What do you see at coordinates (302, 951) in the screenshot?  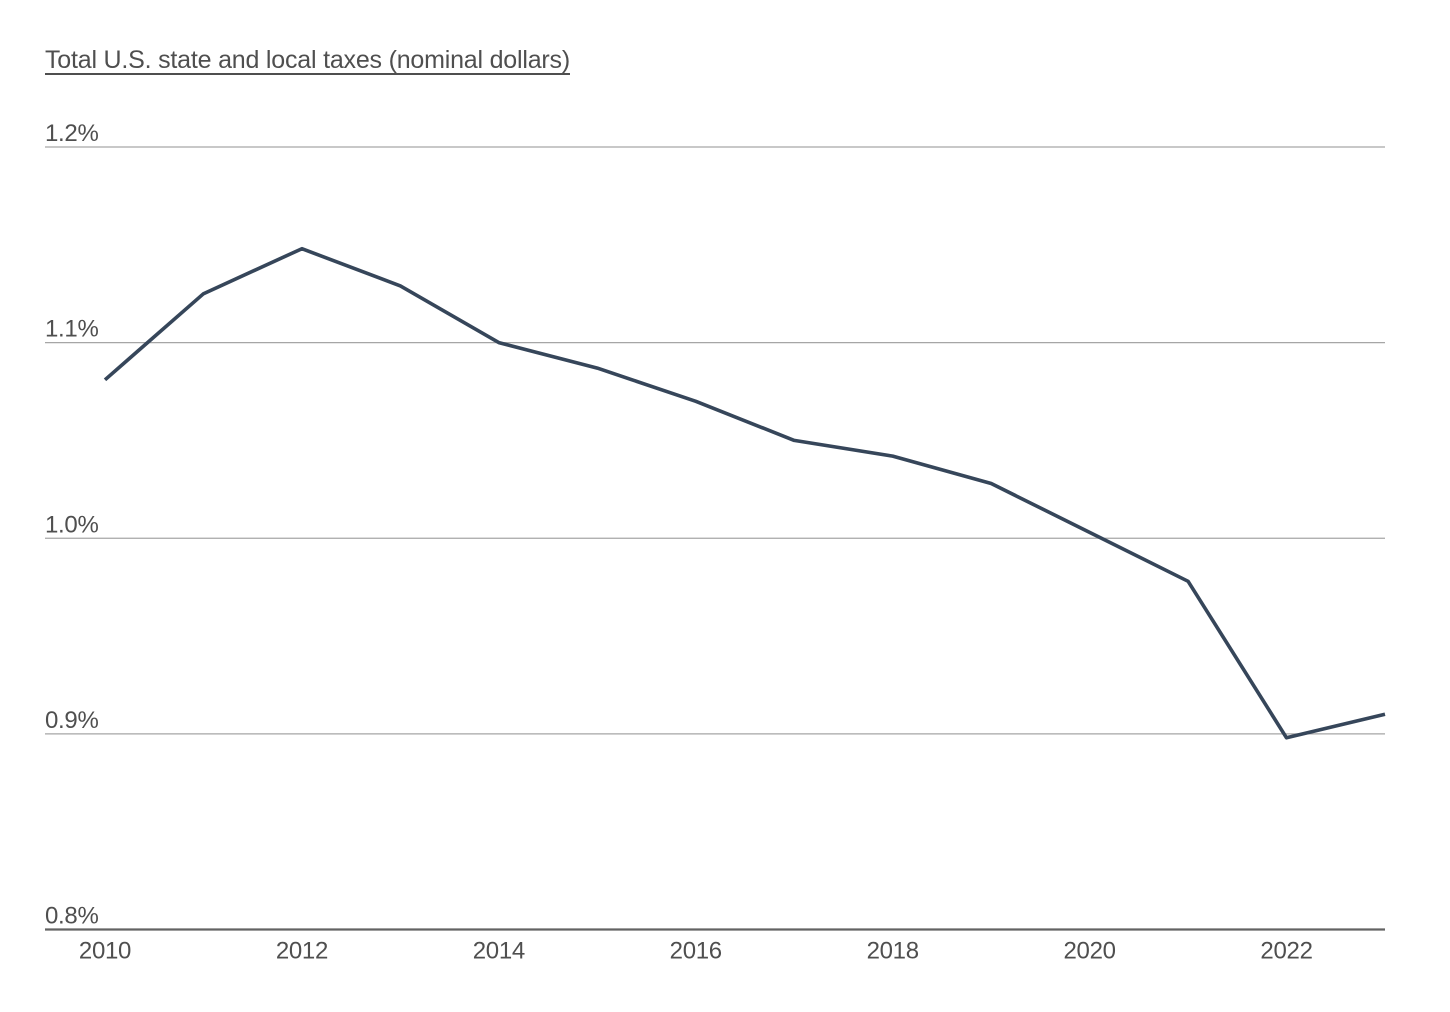 I see `x-axis-tick-label: 2012` at bounding box center [302, 951].